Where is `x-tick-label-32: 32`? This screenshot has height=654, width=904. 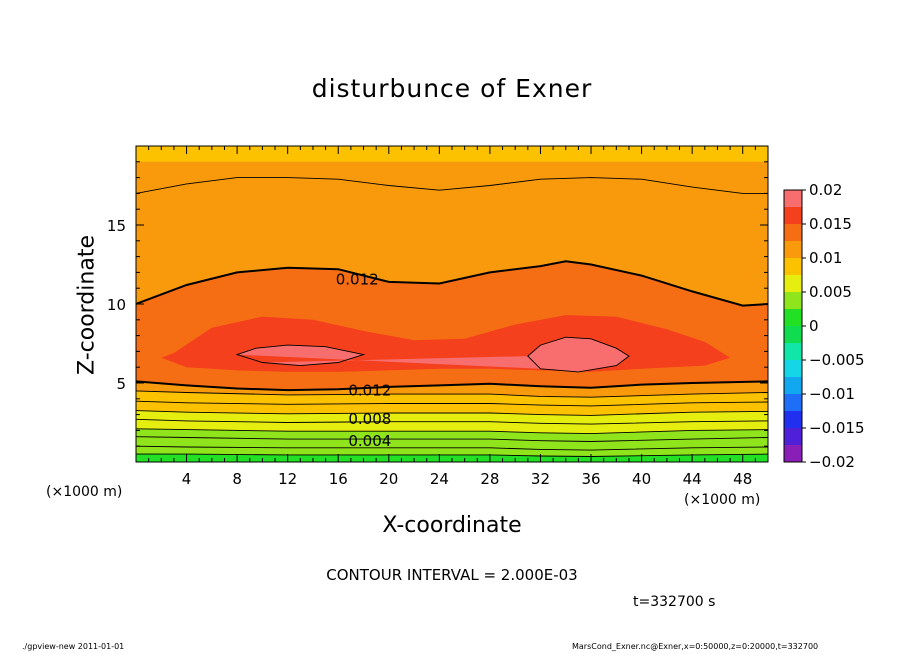
x-tick-label-32: 32 is located at coordinates (540, 479).